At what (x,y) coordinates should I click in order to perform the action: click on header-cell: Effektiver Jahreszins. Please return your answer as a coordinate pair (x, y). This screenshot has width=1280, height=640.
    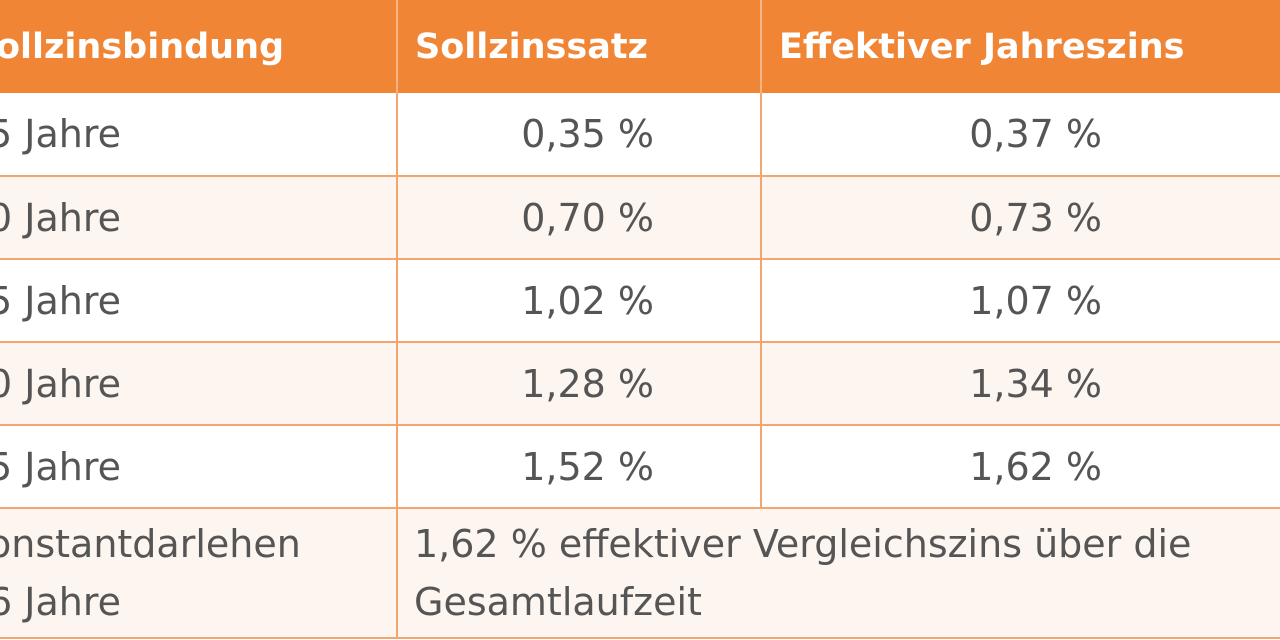
    Looking at the image, I should click on (1021, 46).